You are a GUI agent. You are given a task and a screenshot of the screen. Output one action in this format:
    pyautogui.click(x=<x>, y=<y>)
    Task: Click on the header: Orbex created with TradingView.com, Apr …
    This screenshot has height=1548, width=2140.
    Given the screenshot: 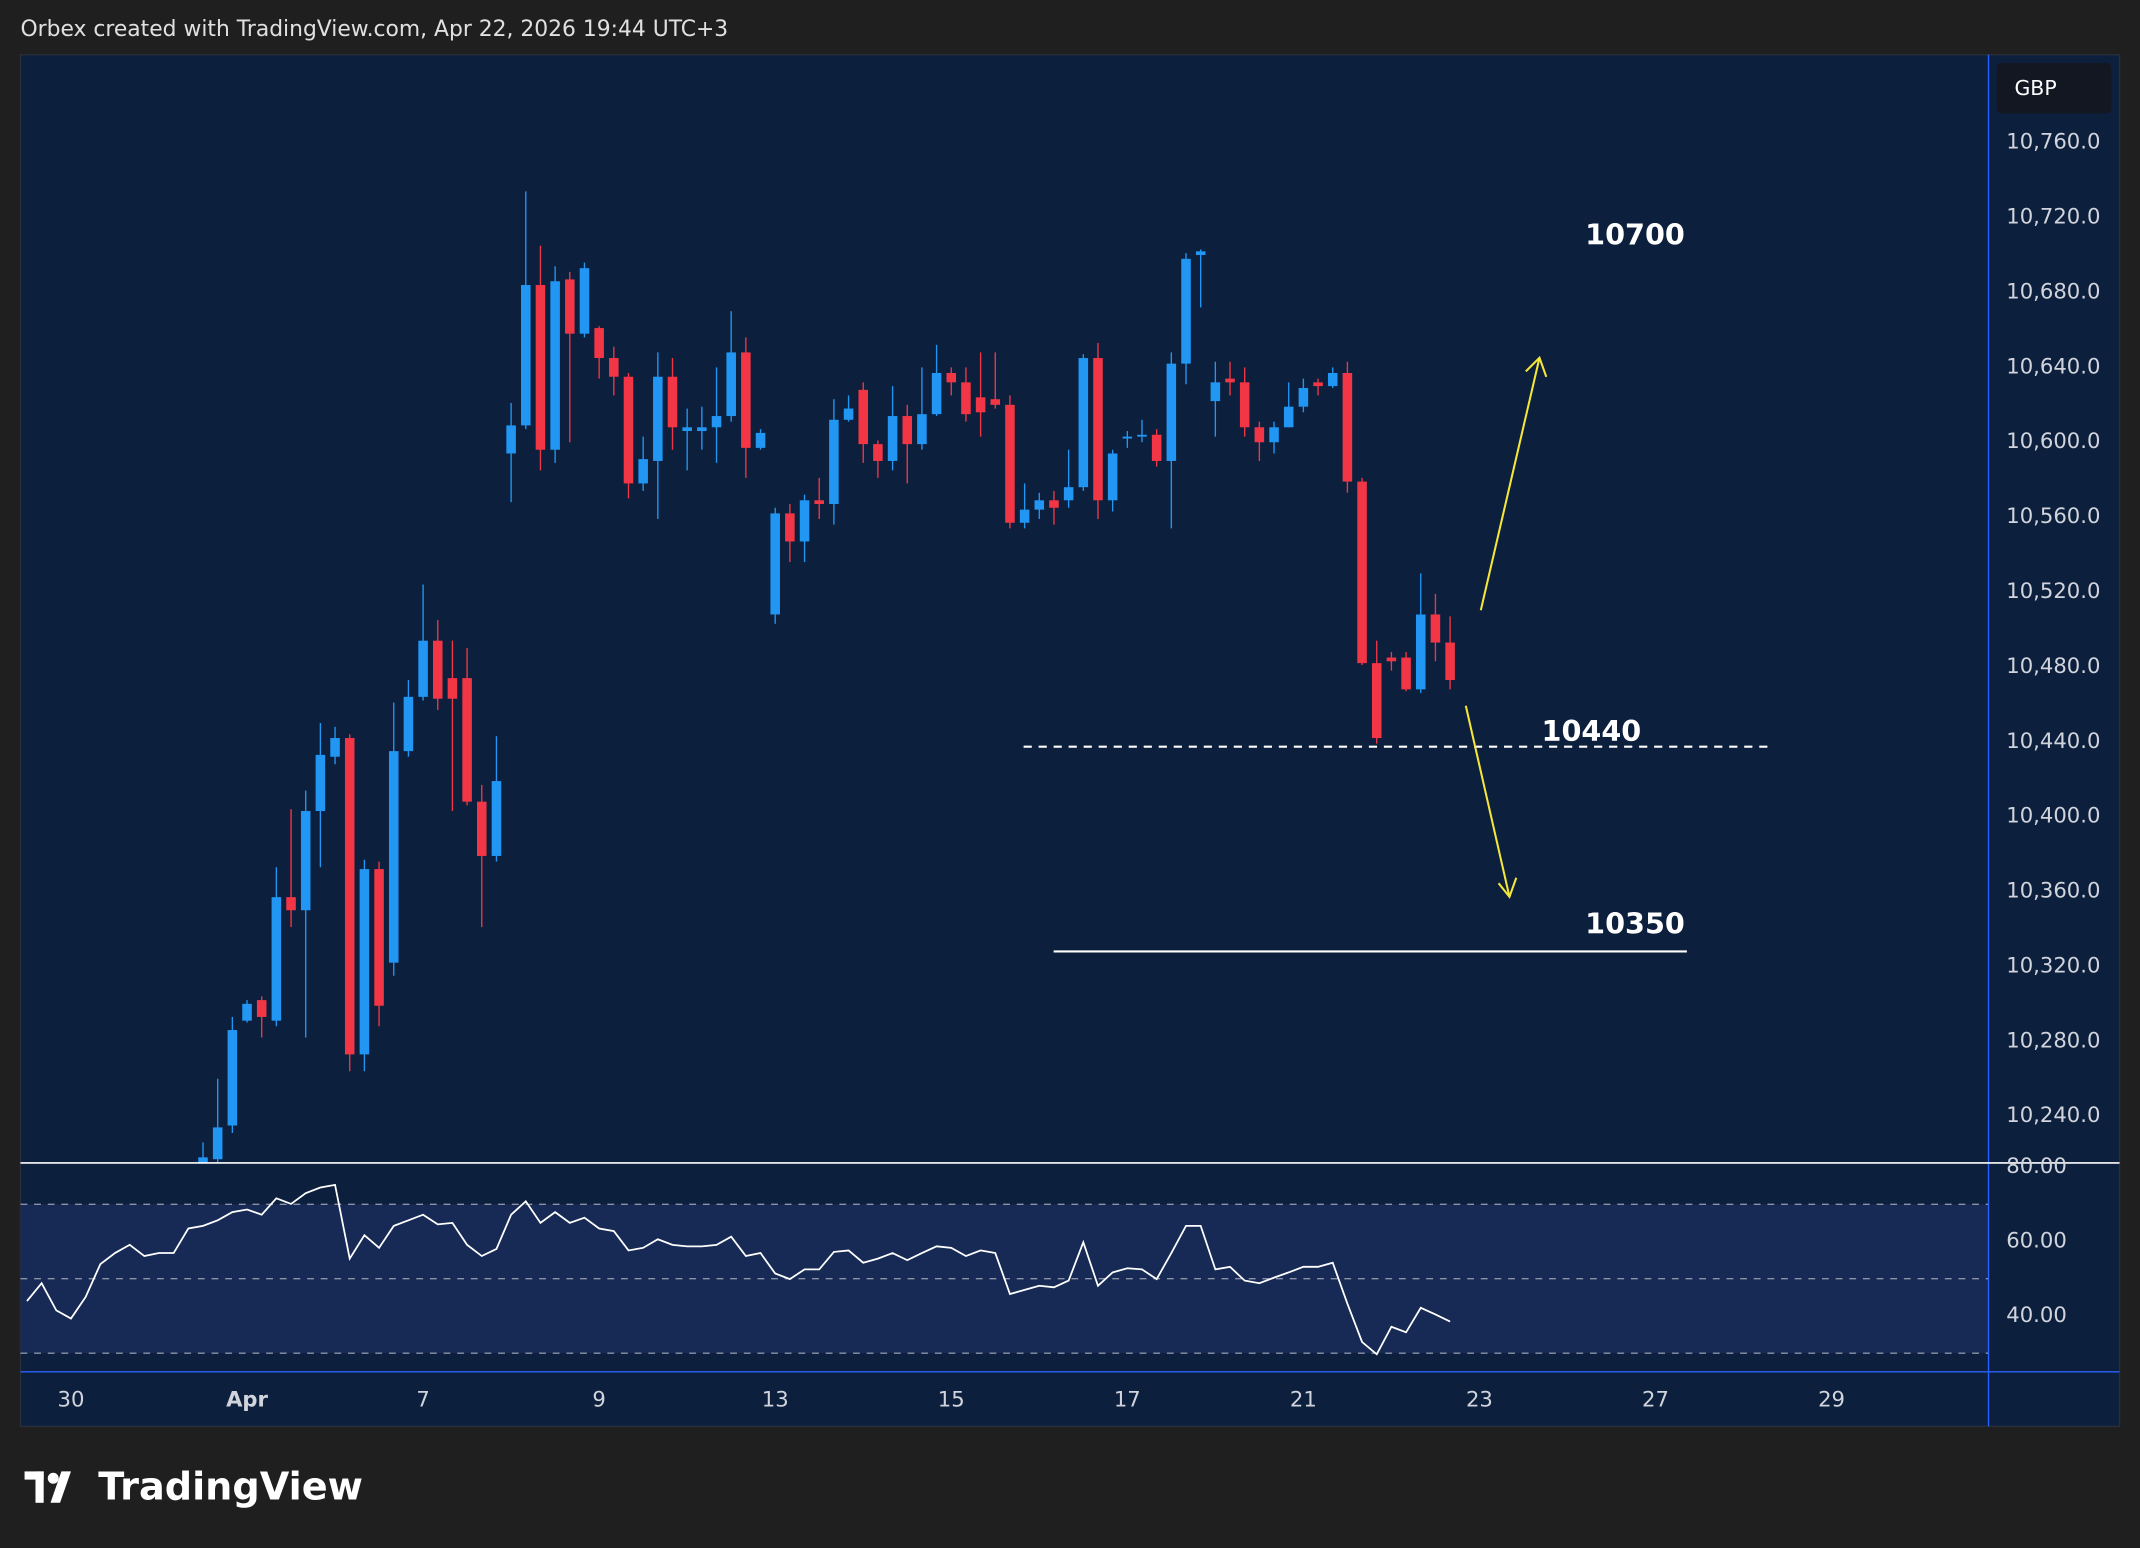 What is the action you would take?
    pyautogui.click(x=374, y=29)
    